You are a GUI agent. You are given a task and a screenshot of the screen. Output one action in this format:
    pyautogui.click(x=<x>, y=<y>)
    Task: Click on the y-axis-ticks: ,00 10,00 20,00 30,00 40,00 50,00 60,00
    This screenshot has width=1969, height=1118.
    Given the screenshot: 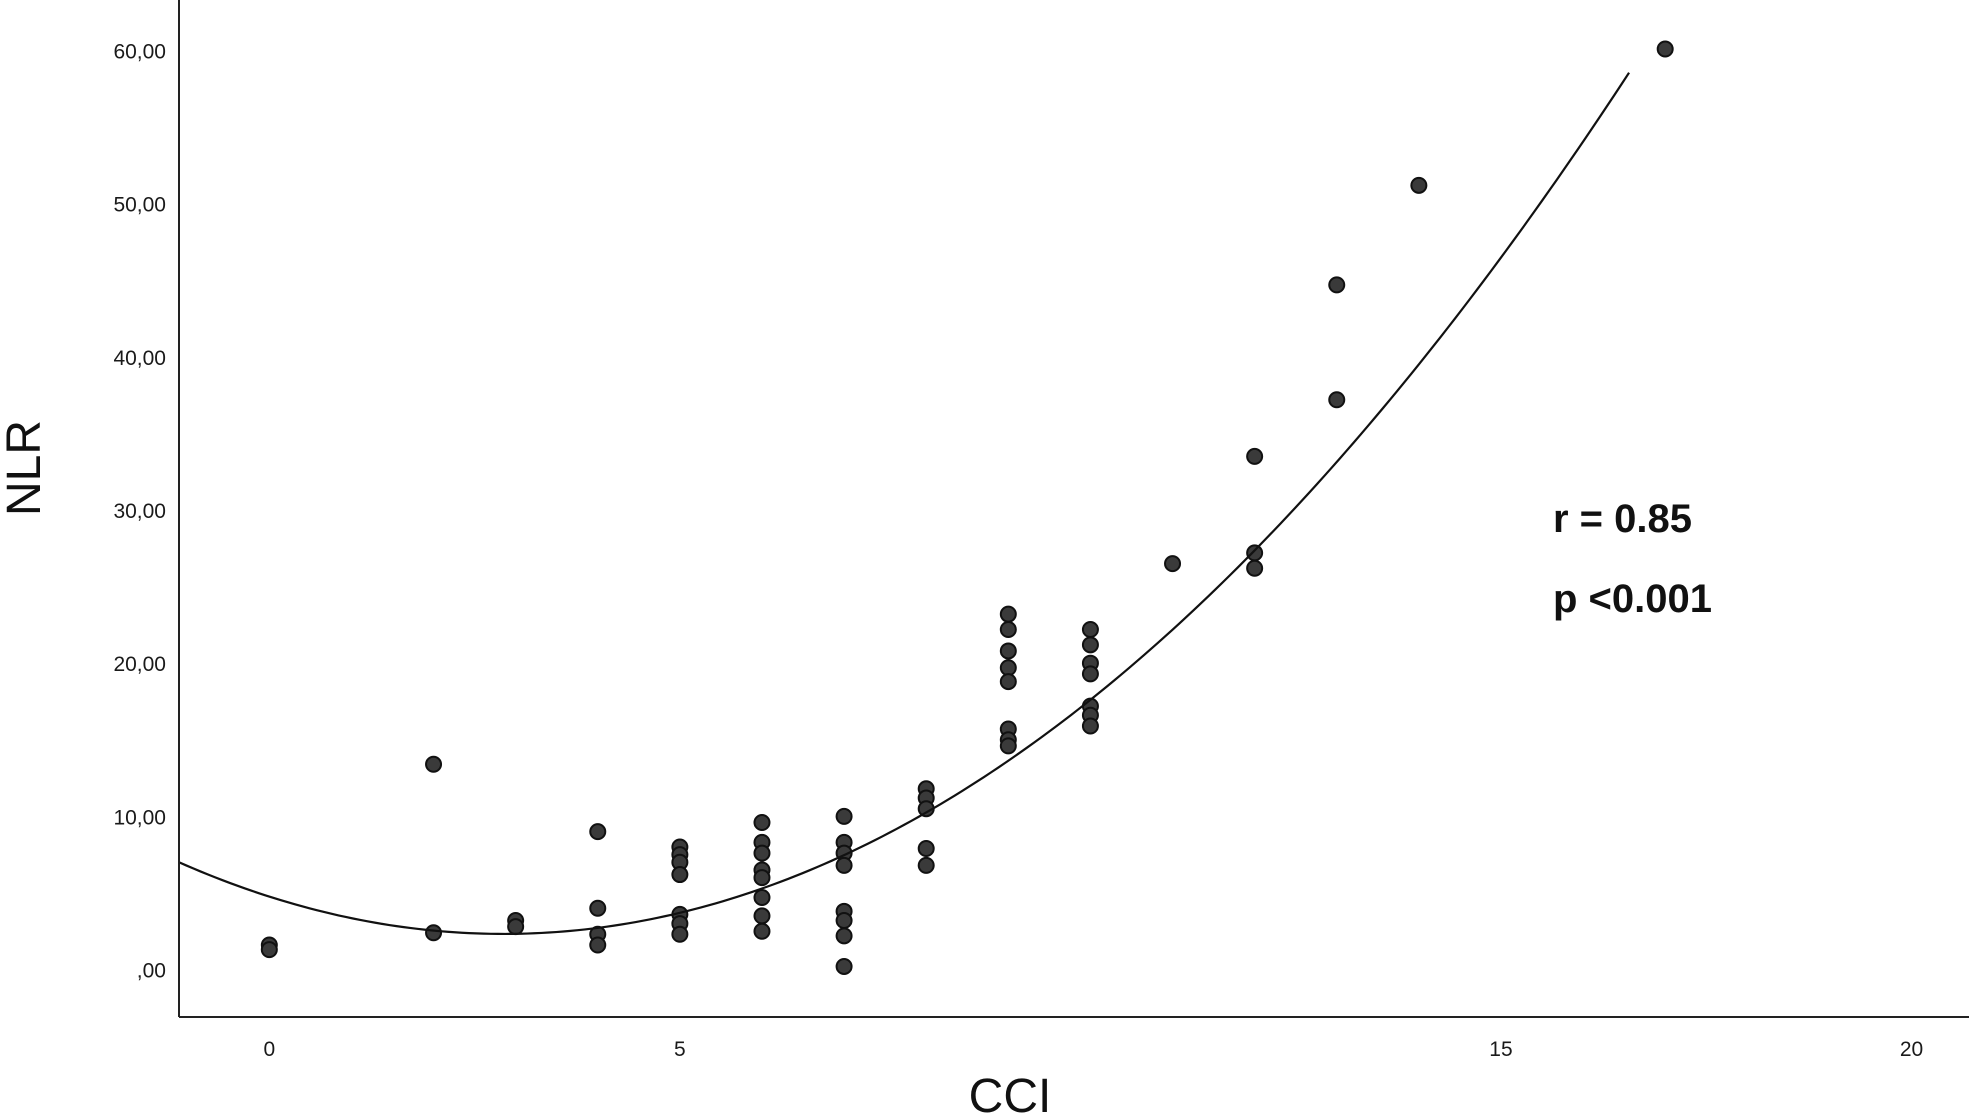 What is the action you would take?
    pyautogui.click(x=139, y=512)
    